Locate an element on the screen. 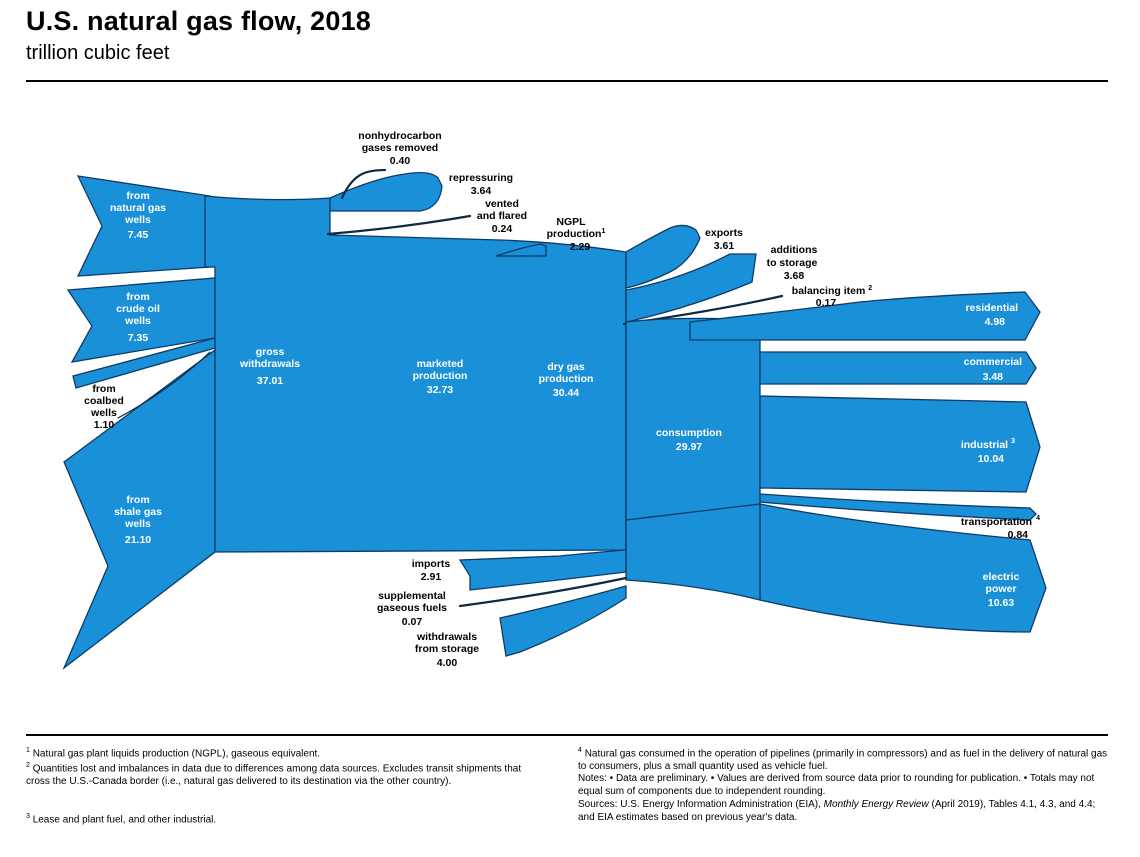 This screenshot has height=857, width=1140. flow-shale-gas-wells is located at coordinates (139, 509).